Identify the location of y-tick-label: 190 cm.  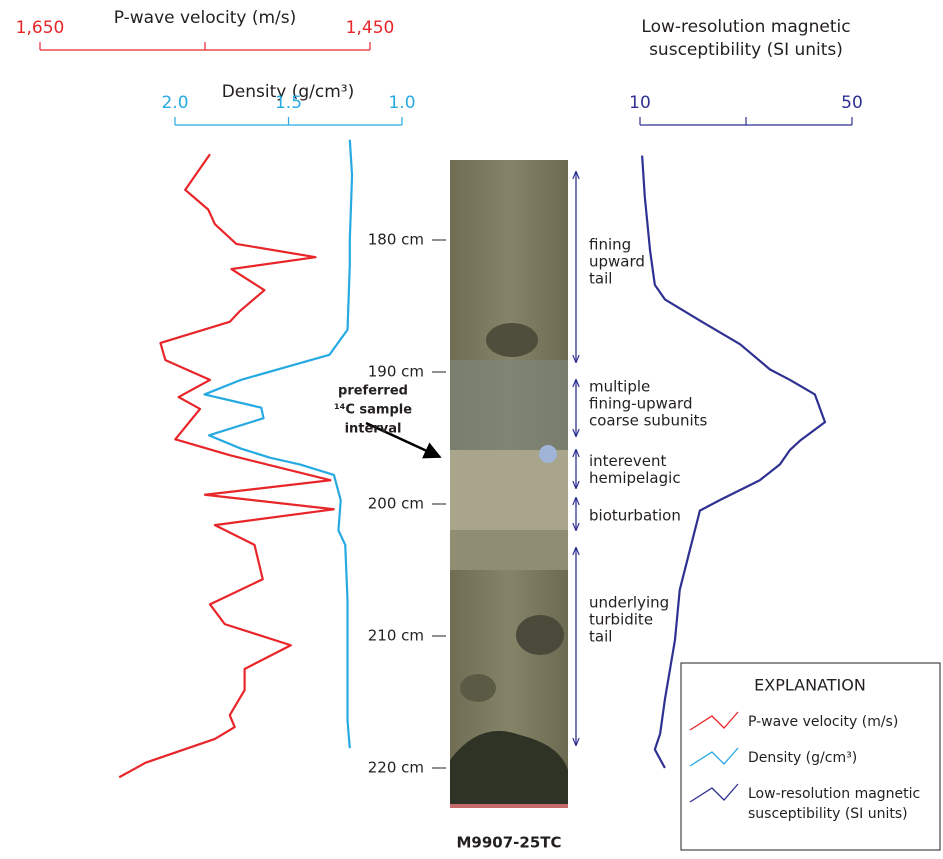
(396, 372).